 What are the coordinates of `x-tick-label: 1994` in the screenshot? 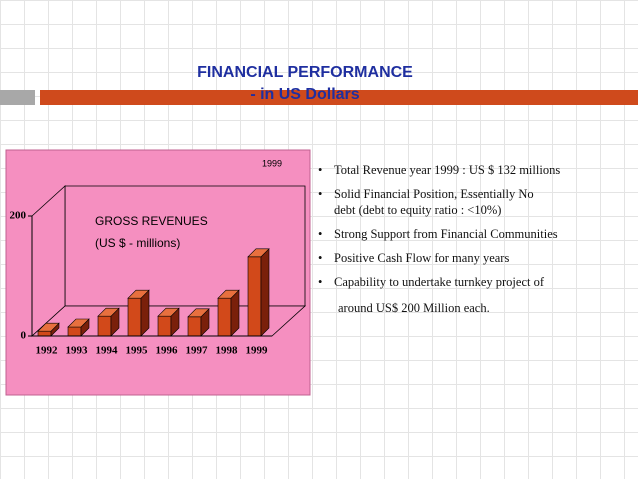 It's located at (107, 351).